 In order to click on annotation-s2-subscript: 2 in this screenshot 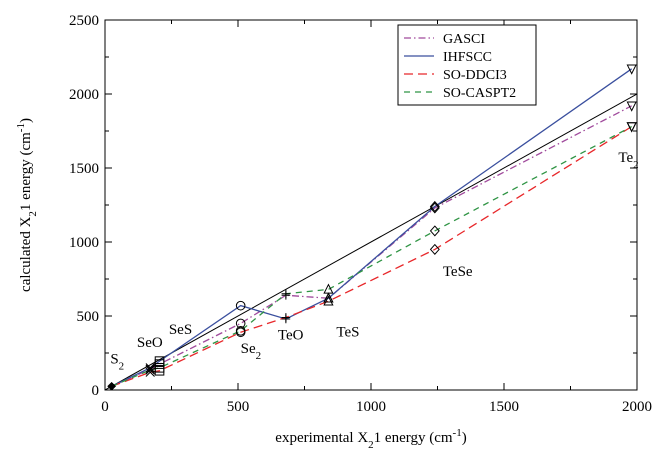, I will do `click(122, 366)`.